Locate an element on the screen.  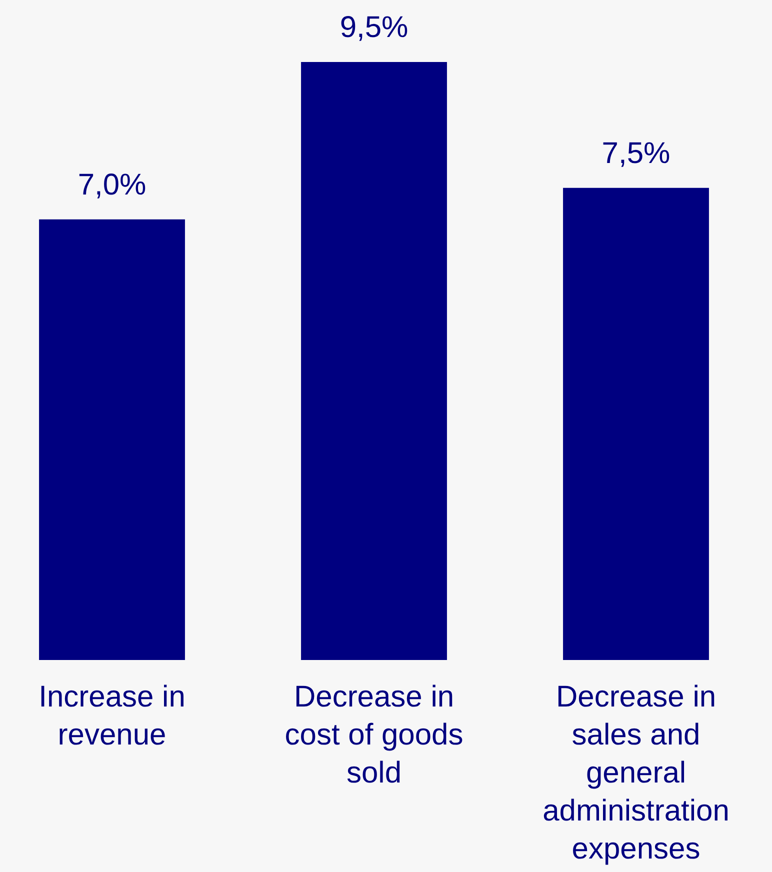
data-label: 9,5% is located at coordinates (374, 27).